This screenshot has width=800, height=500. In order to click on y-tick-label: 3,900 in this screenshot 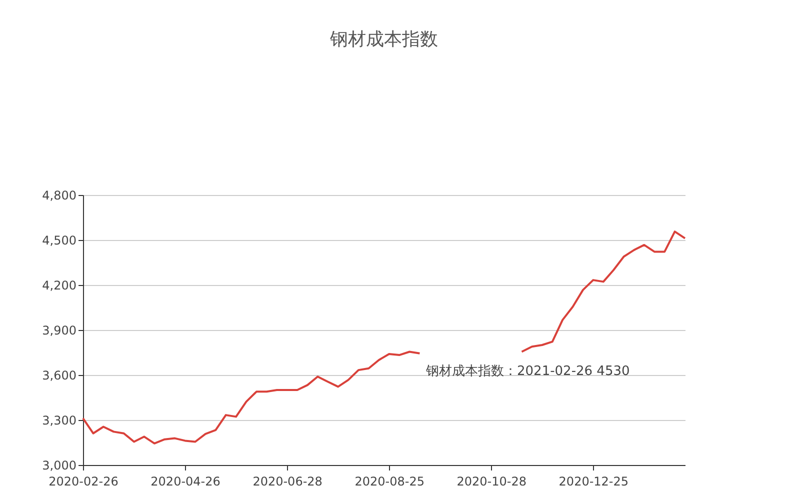, I will do `click(59, 331)`.